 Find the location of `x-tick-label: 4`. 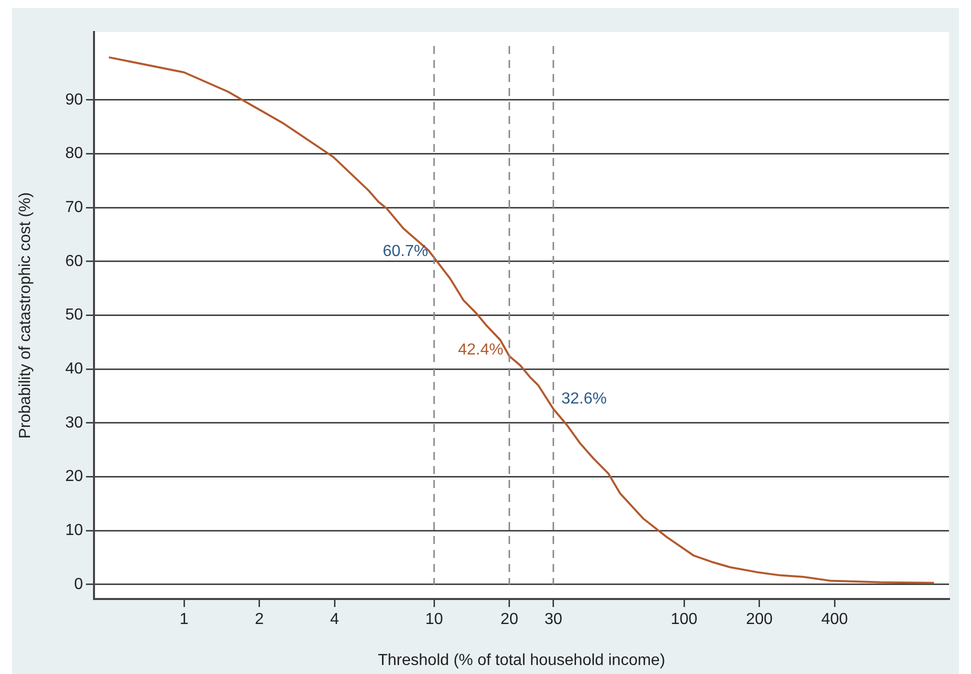

x-tick-label: 4 is located at coordinates (335, 619).